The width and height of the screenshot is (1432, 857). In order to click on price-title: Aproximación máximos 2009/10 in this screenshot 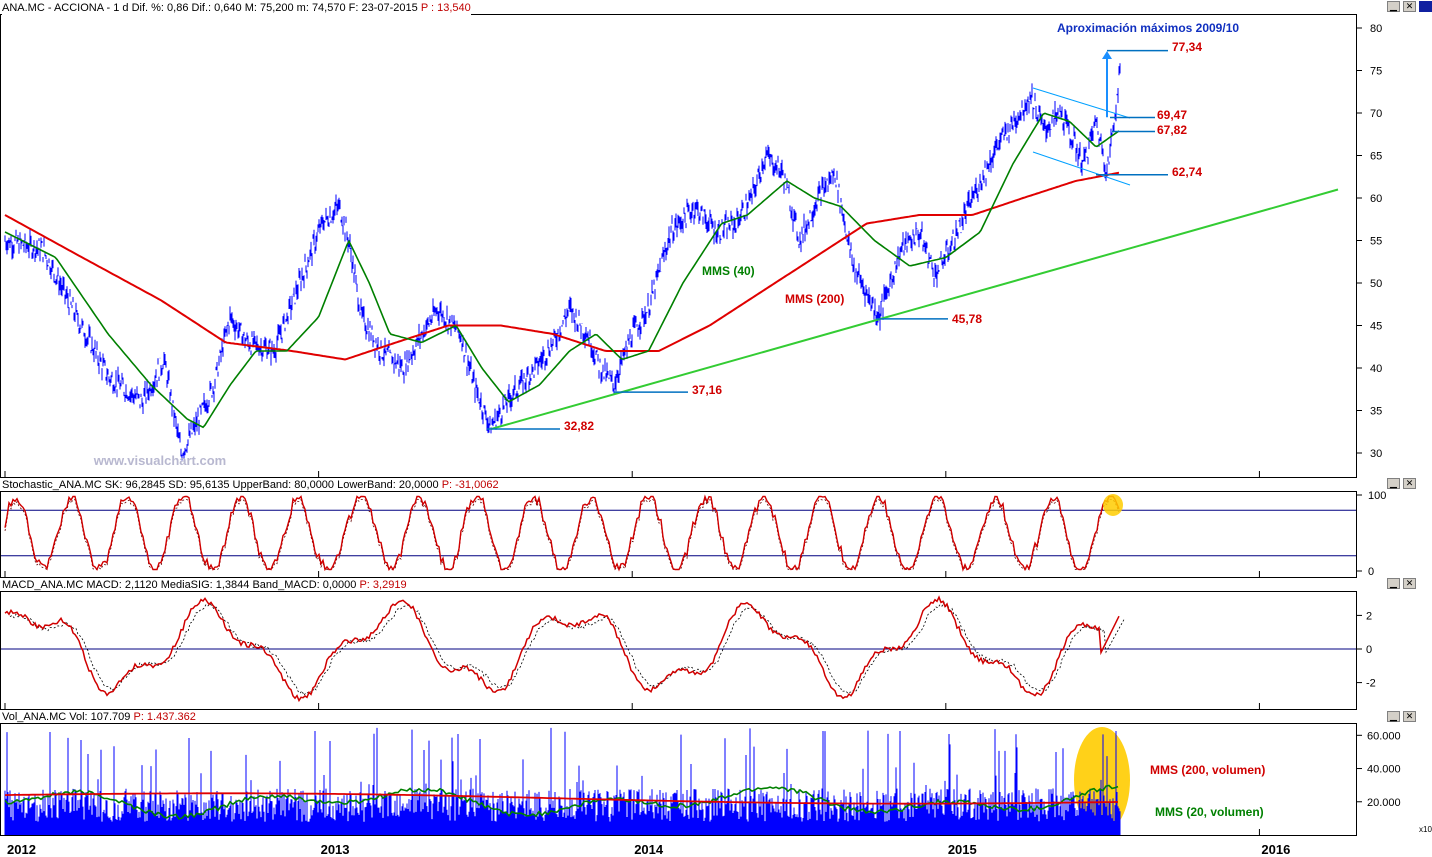, I will do `click(1148, 28)`.